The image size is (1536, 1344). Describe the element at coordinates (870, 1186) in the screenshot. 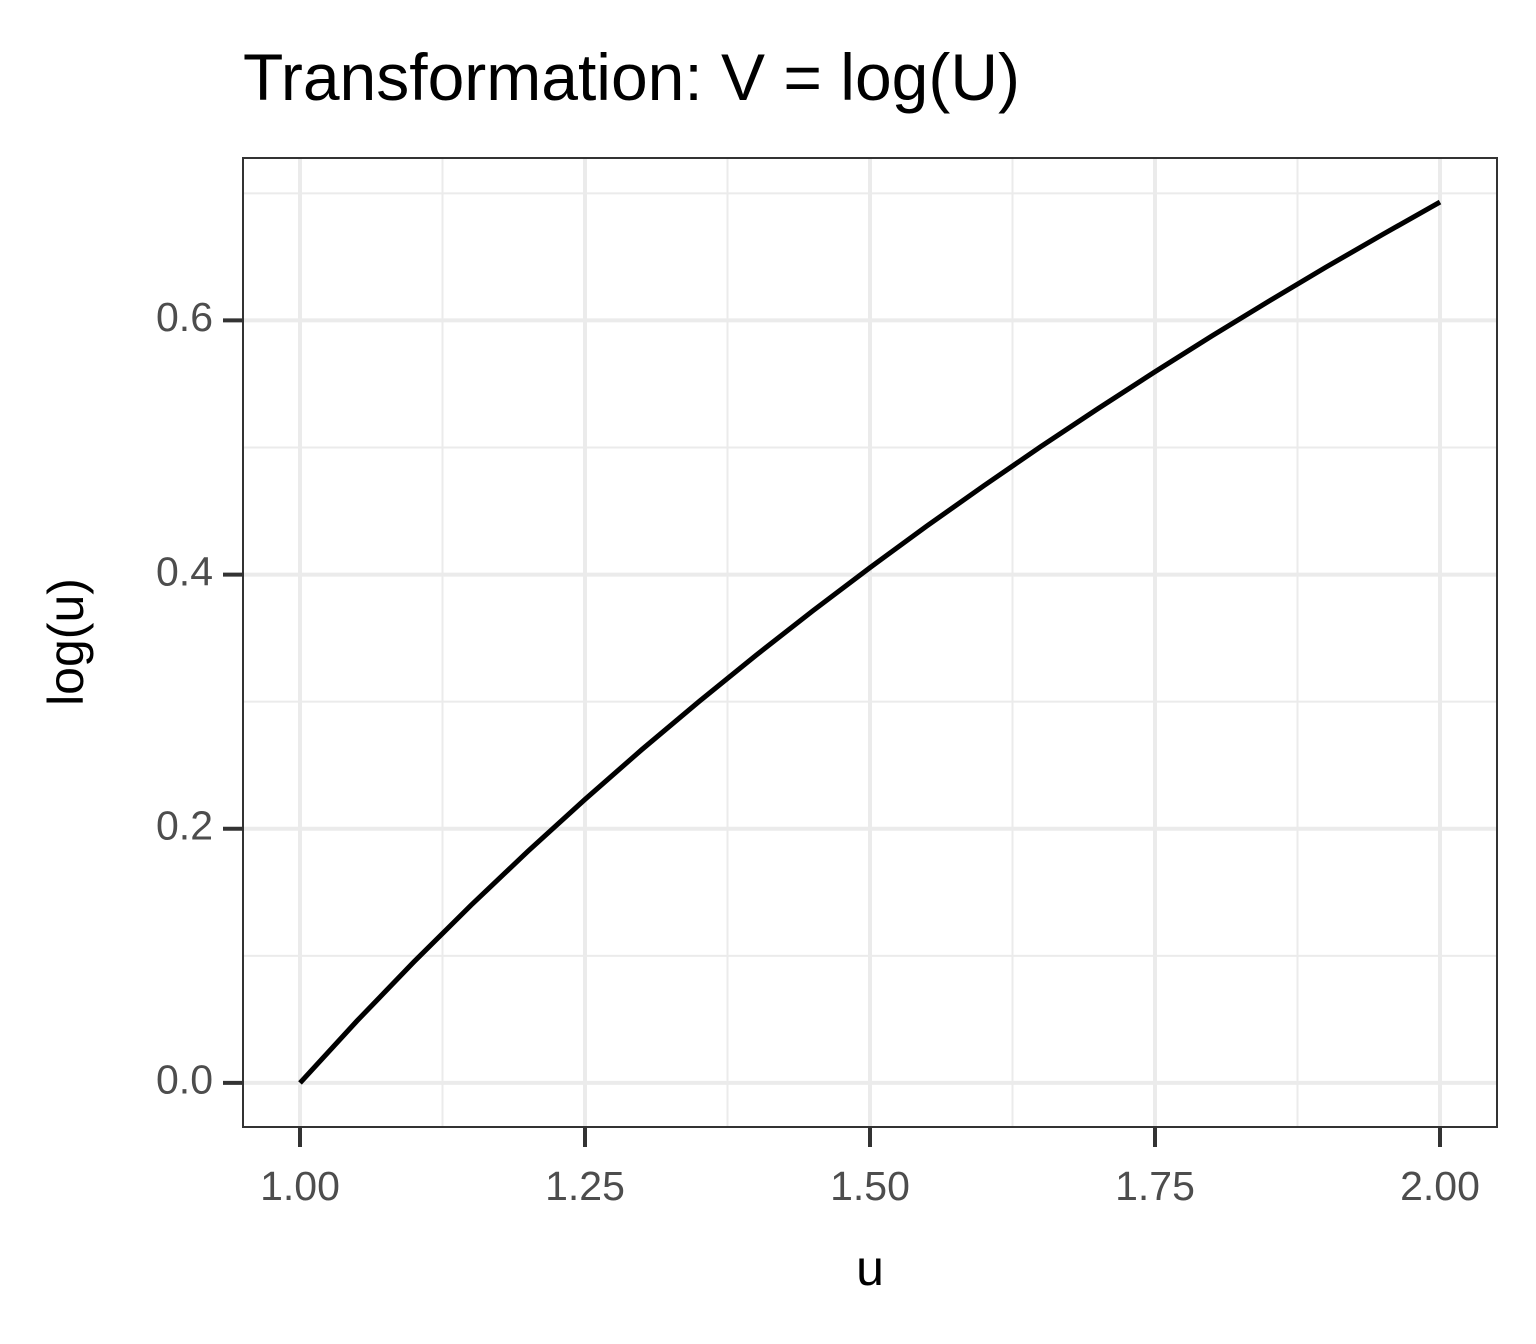

I see `x-tick-label: 1.50` at that location.